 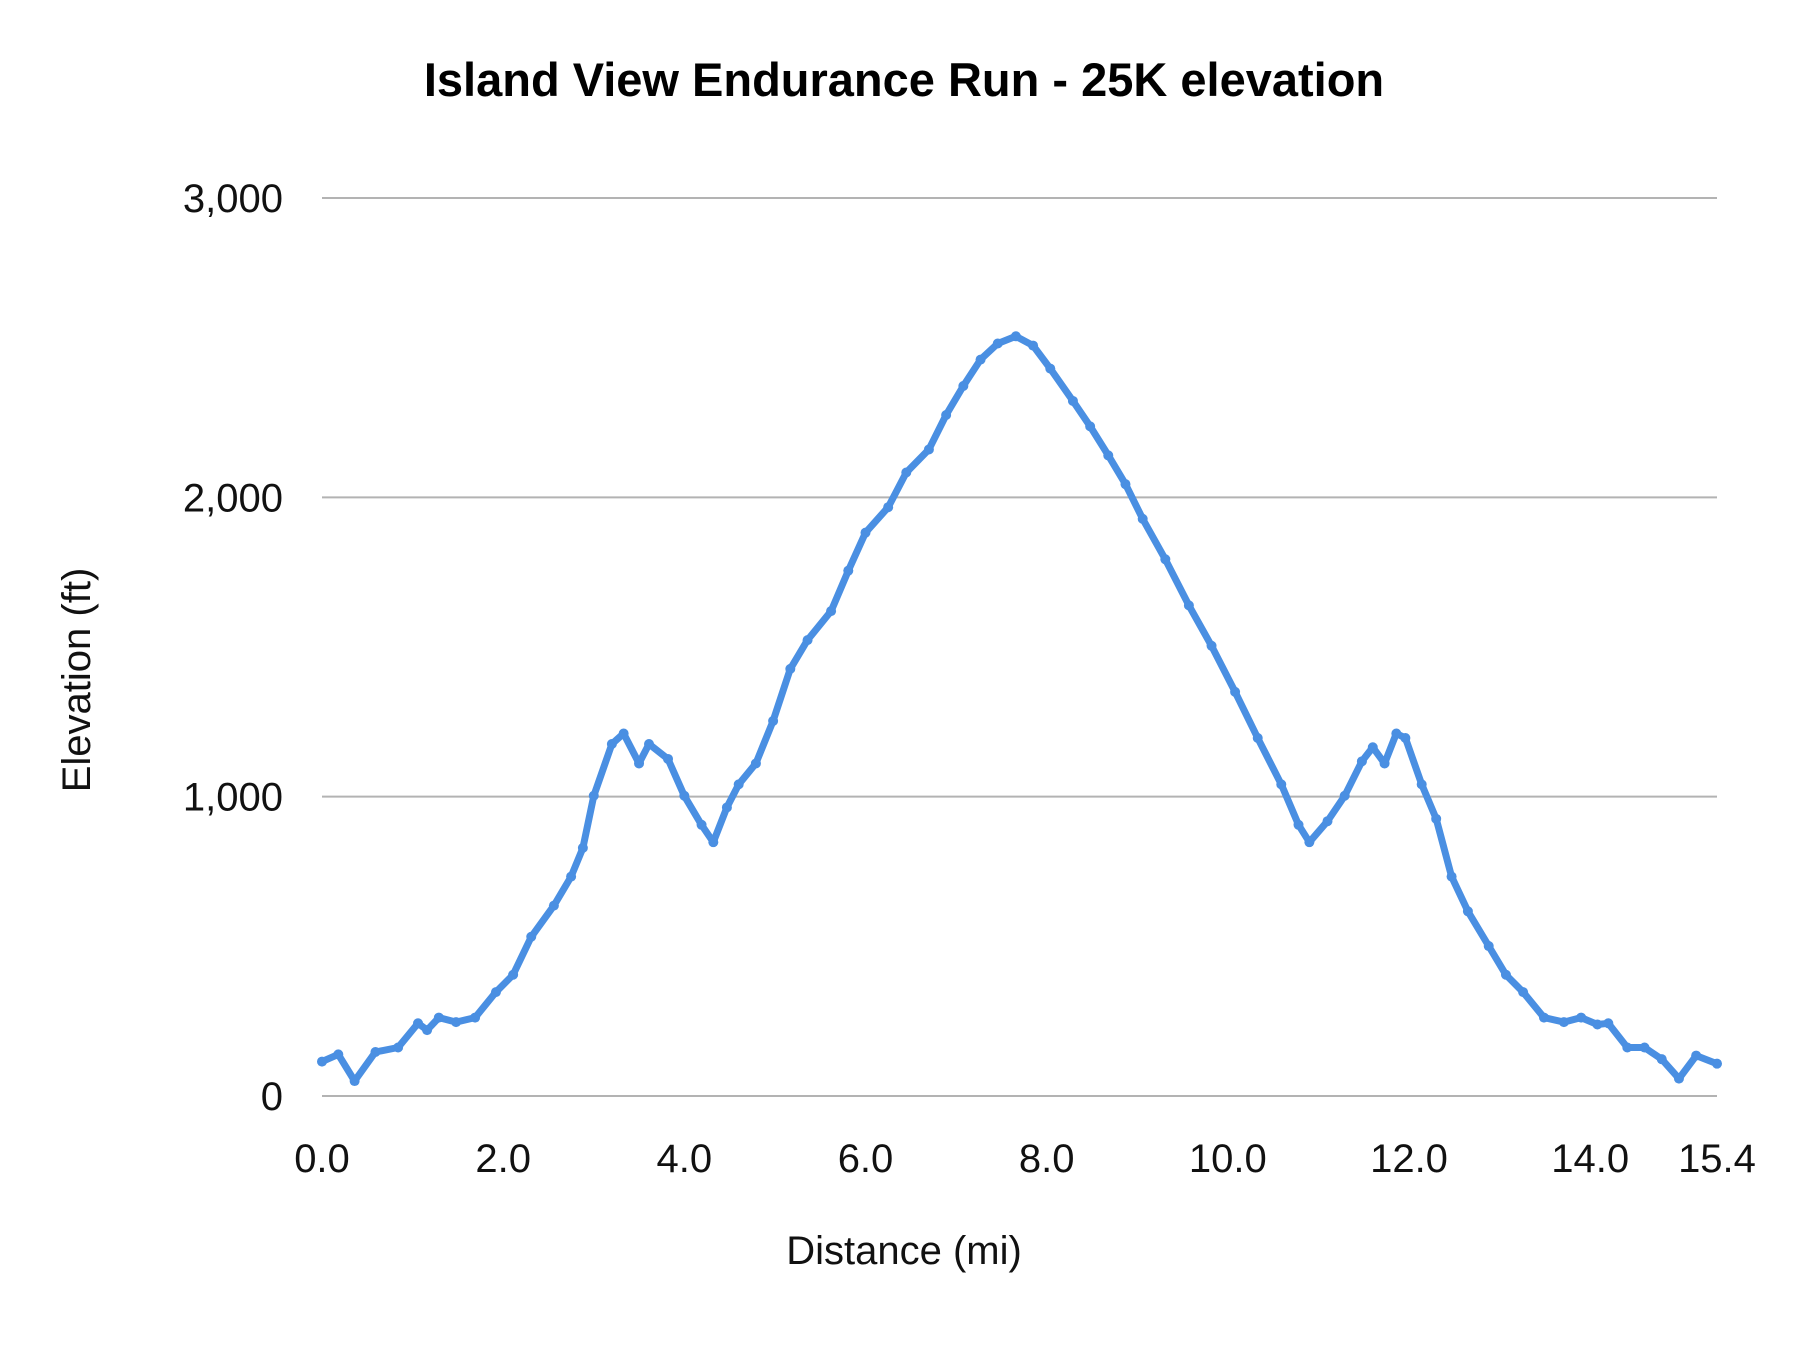 I want to click on y-tick-label: 0, so click(x=272, y=1097).